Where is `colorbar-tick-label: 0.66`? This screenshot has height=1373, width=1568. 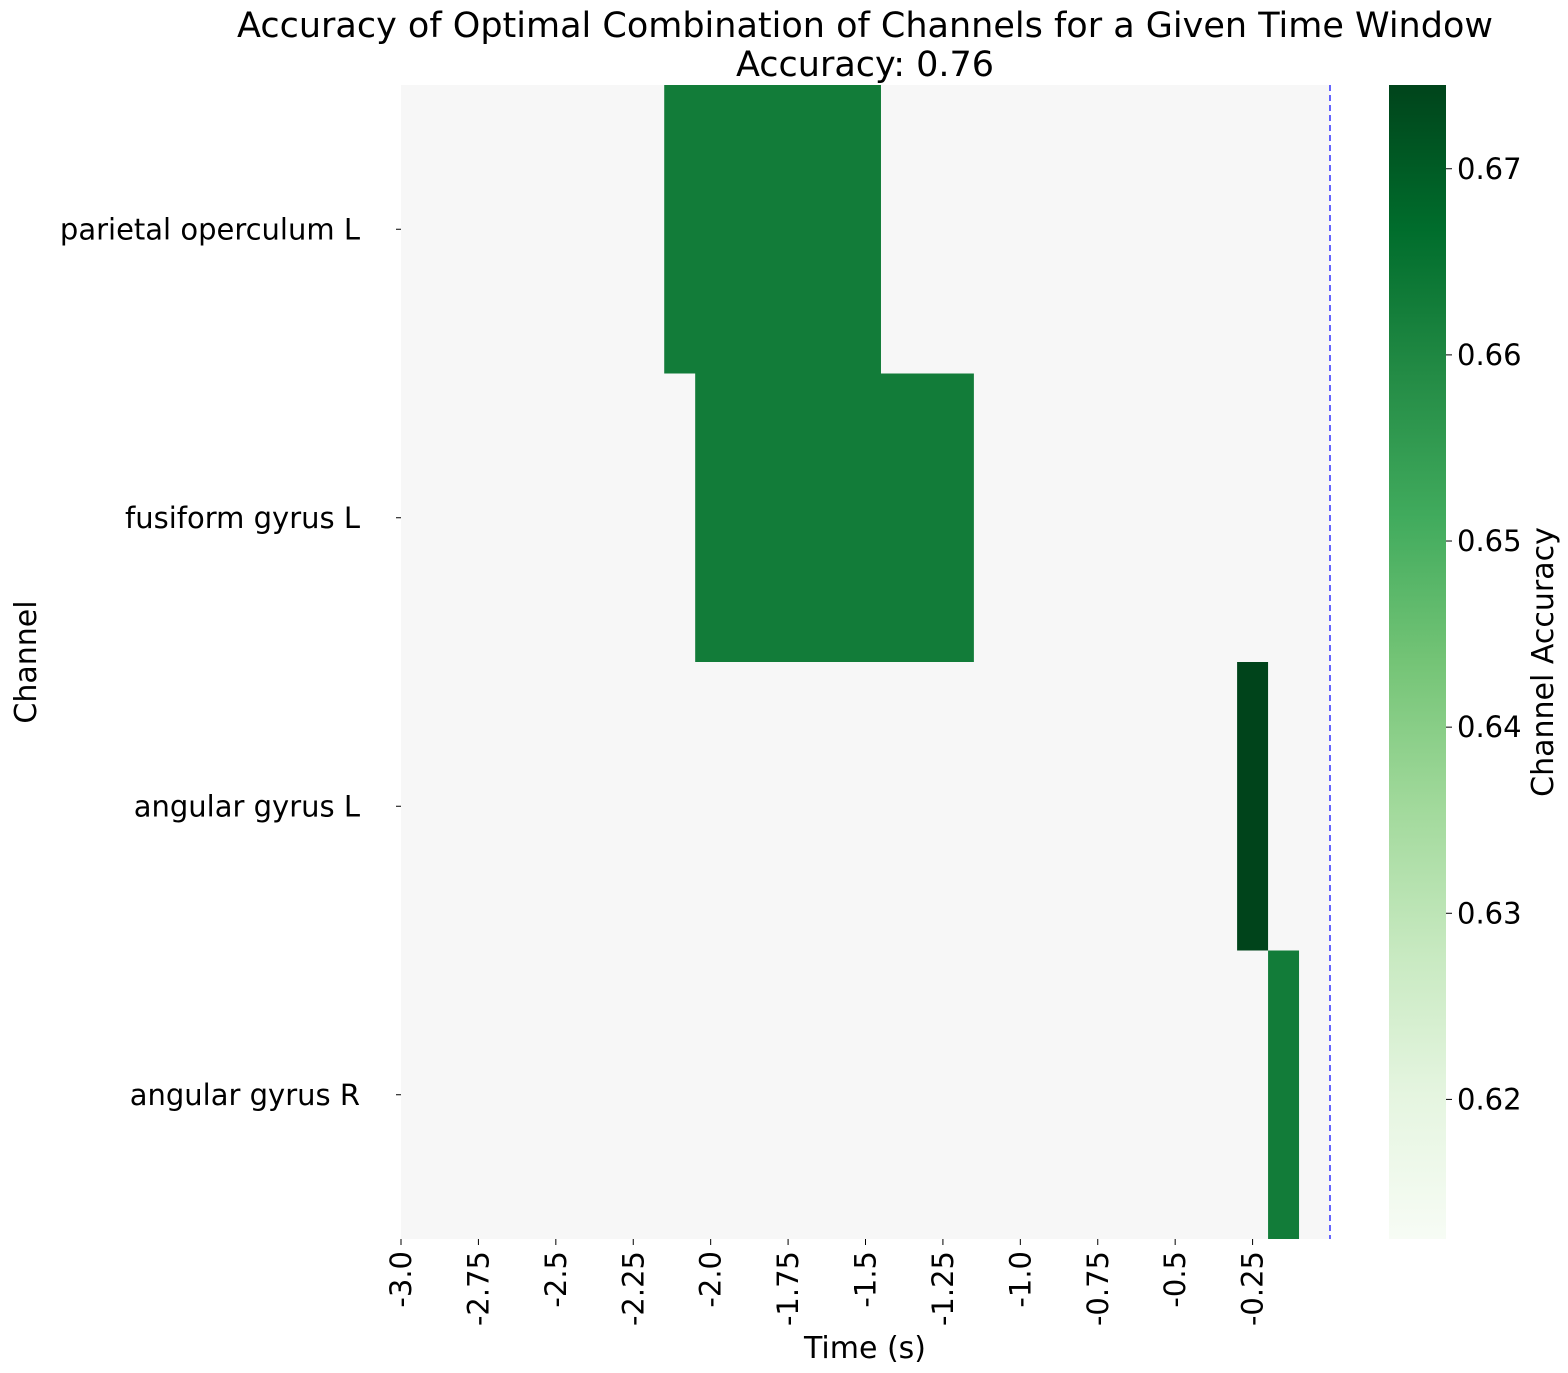 colorbar-tick-label: 0.66 is located at coordinates (1489, 355).